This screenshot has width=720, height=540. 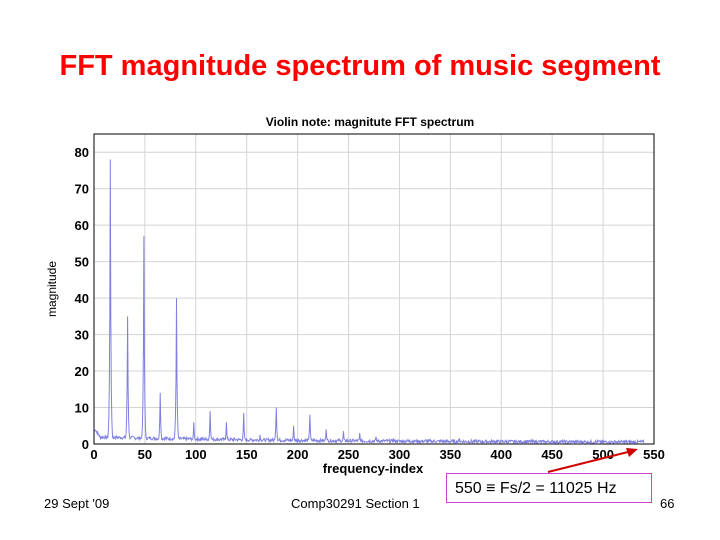 I want to click on x-tick-label: 400, so click(x=501, y=454).